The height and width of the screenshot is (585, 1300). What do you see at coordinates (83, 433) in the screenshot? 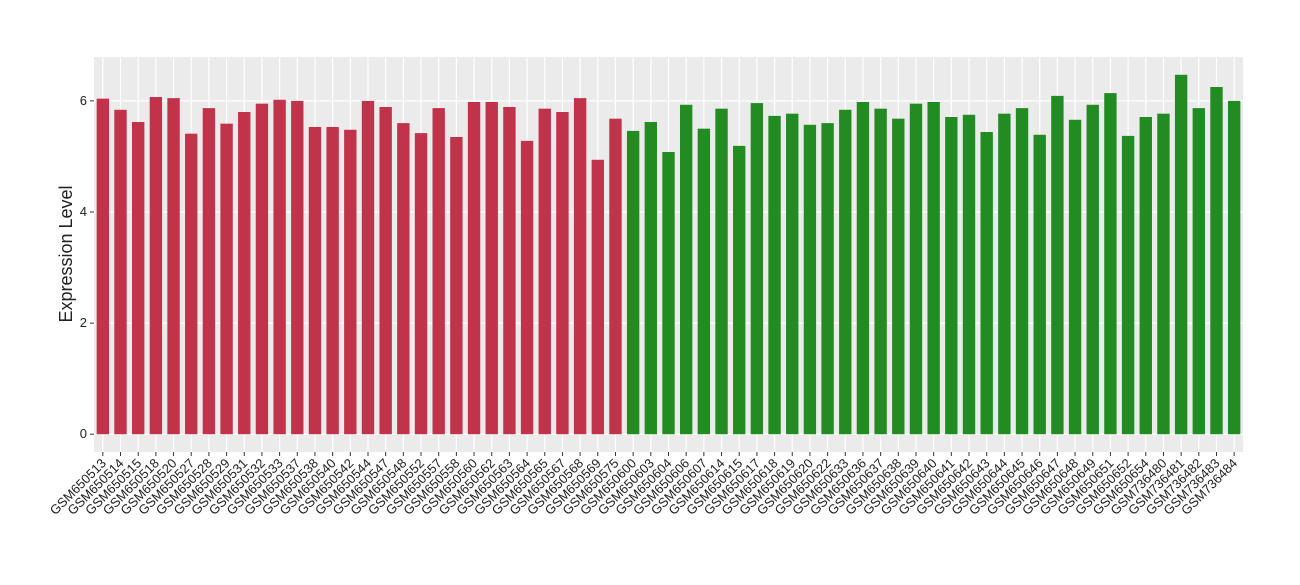
I see `y-tick-label: 0` at bounding box center [83, 433].